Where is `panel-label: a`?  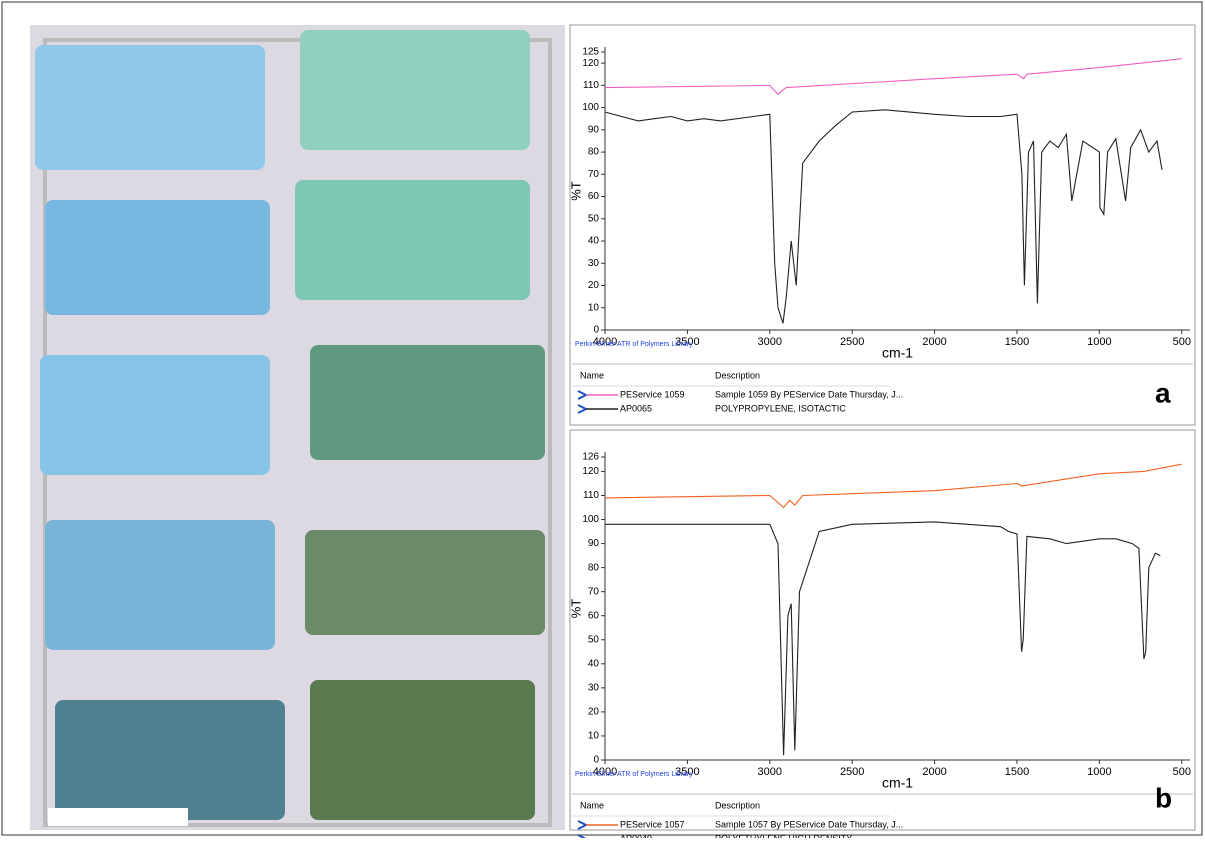
panel-label: a is located at coordinates (1163, 392).